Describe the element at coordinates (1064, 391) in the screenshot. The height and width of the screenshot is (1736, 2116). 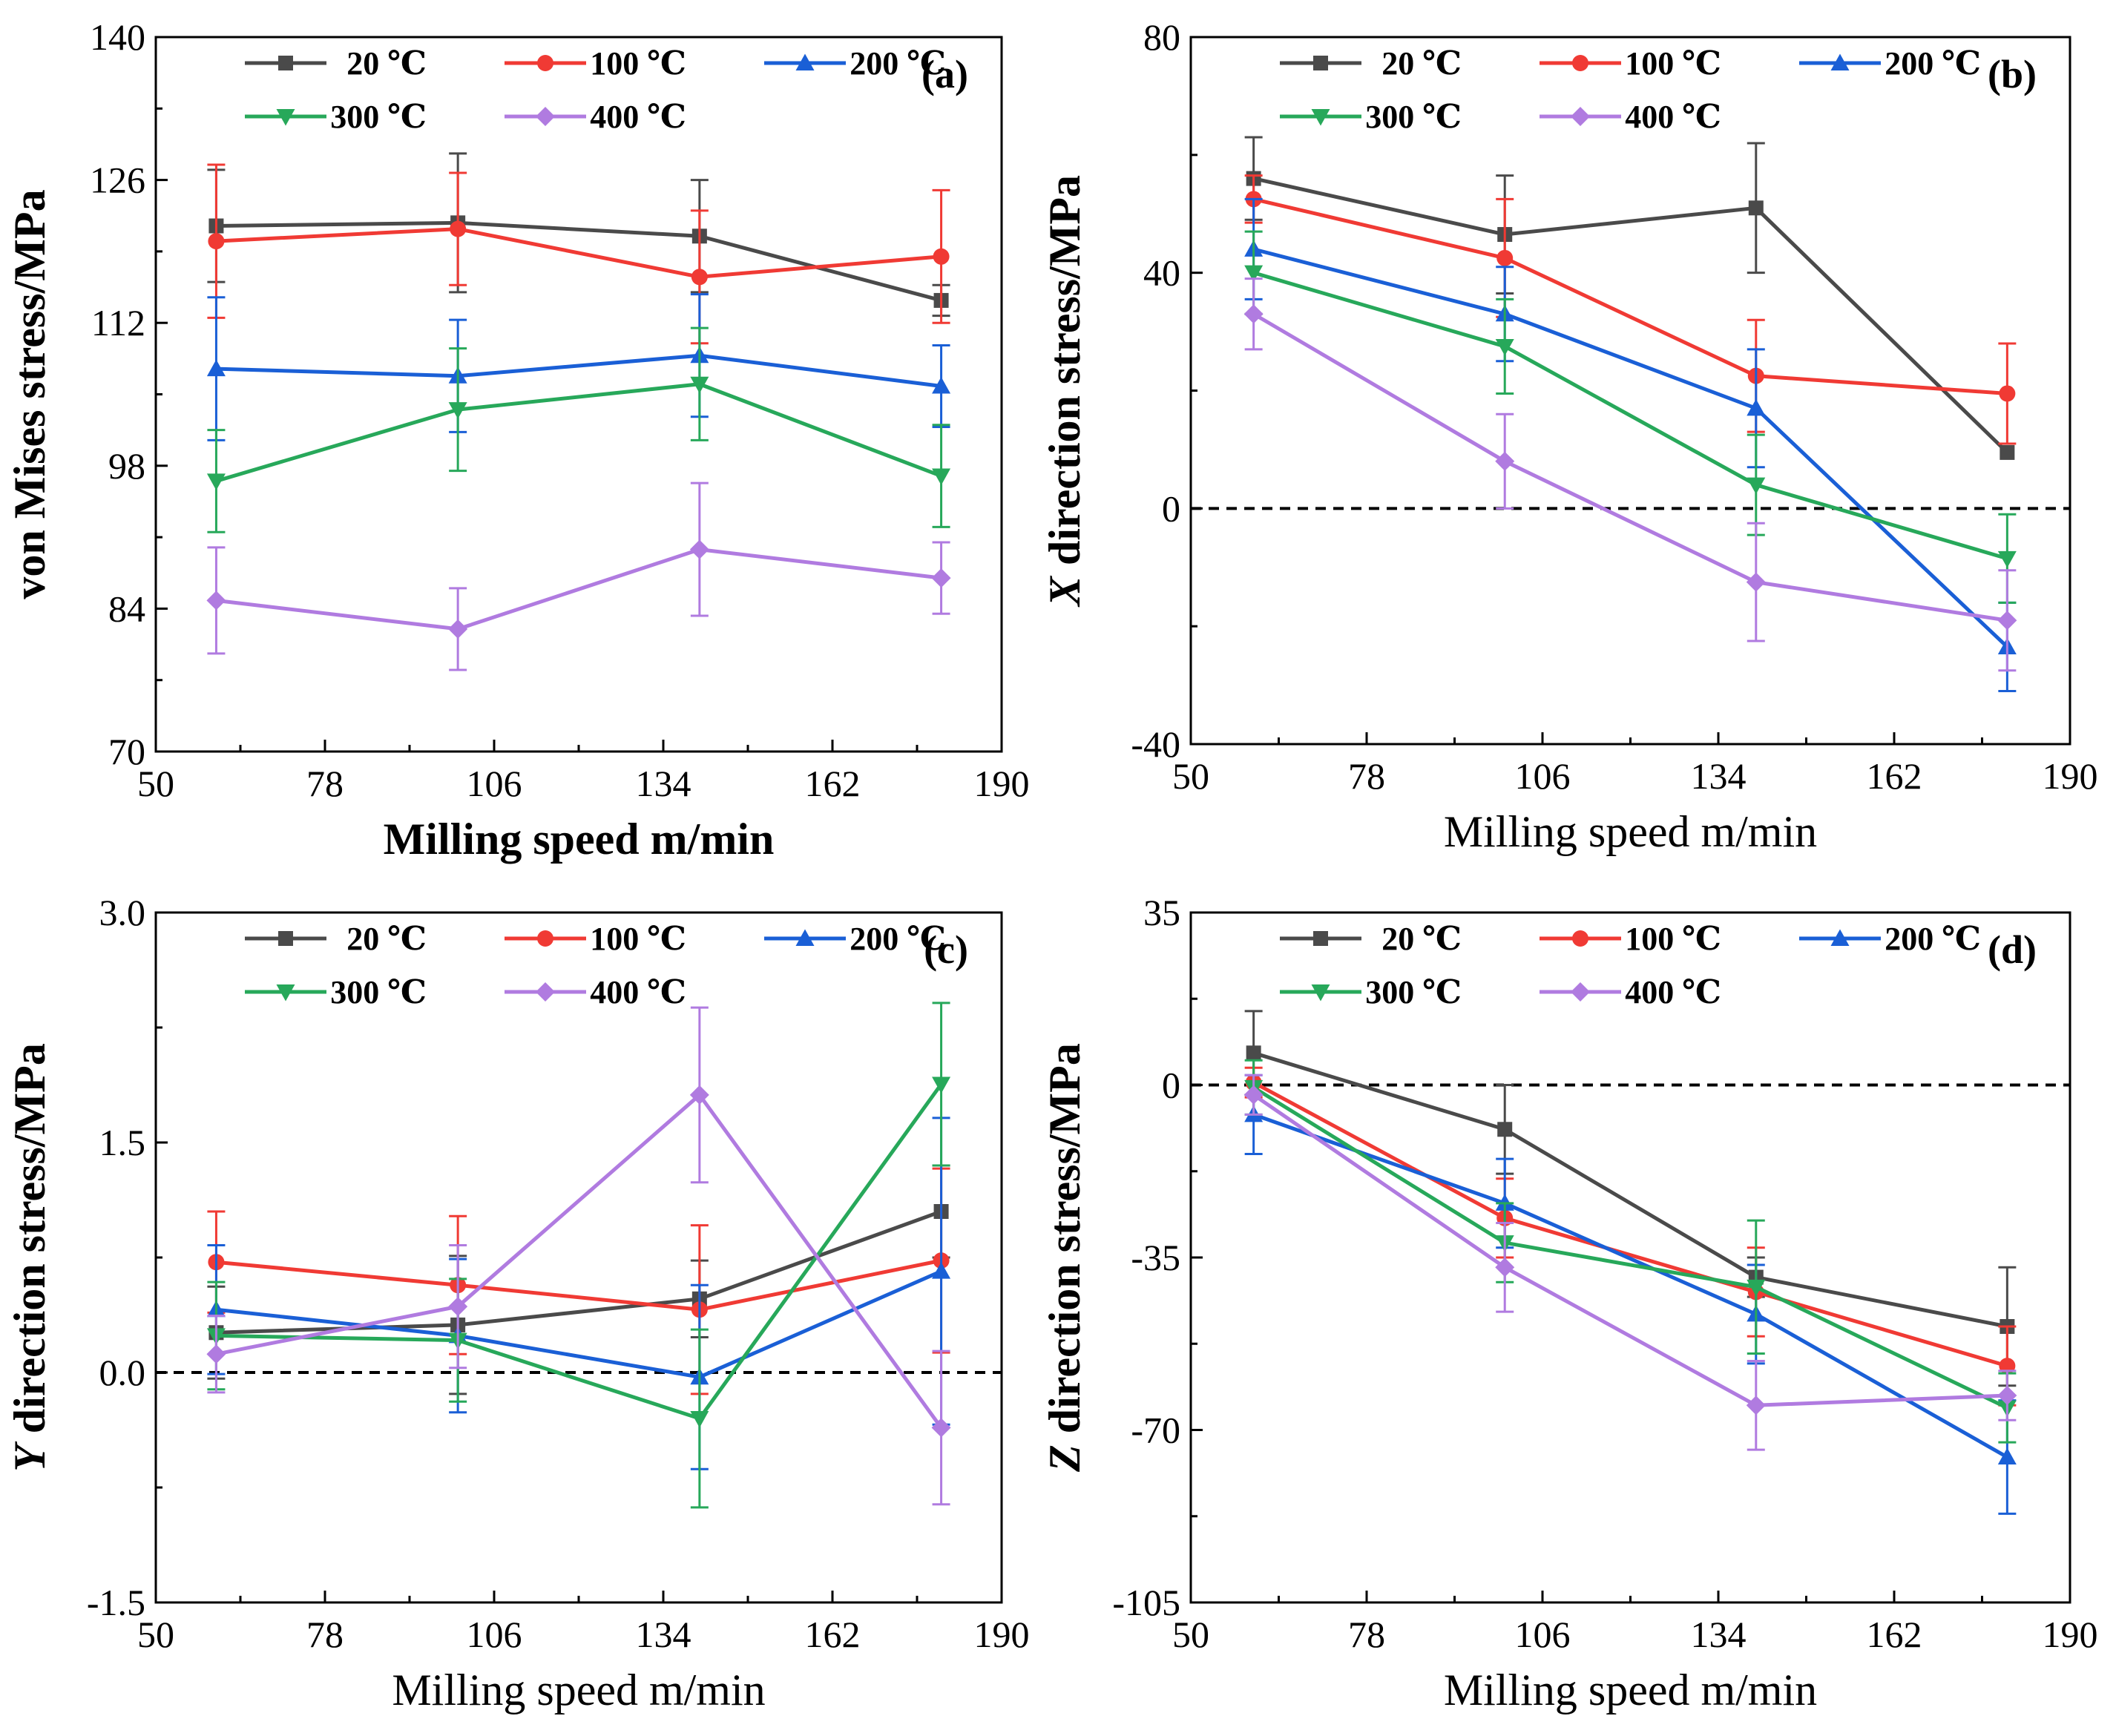
I see `y-axis-label: X direction stress/MPa` at that location.